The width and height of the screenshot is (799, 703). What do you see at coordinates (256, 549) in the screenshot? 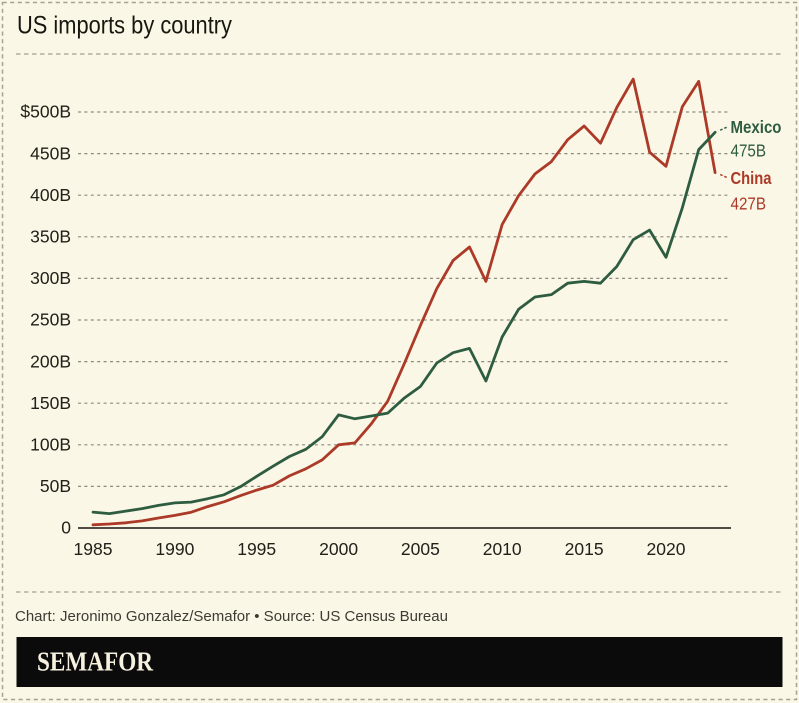
I see `svg-text: 1995` at bounding box center [256, 549].